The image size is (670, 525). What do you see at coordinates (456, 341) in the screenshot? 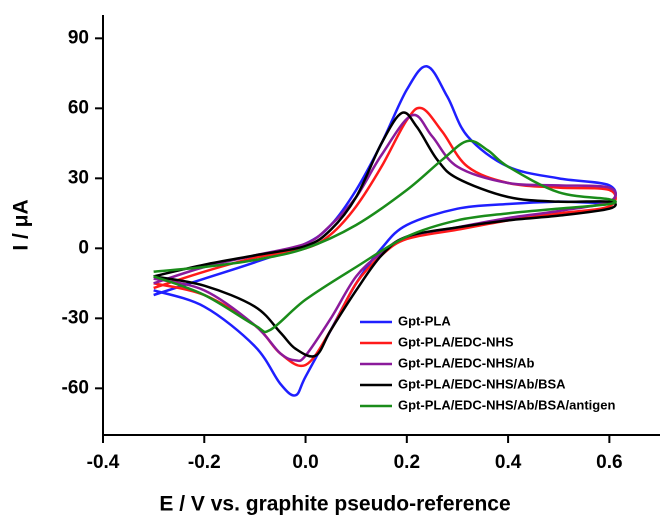
I see `legend-label: Gpt-PLA/EDC-NHS` at bounding box center [456, 341].